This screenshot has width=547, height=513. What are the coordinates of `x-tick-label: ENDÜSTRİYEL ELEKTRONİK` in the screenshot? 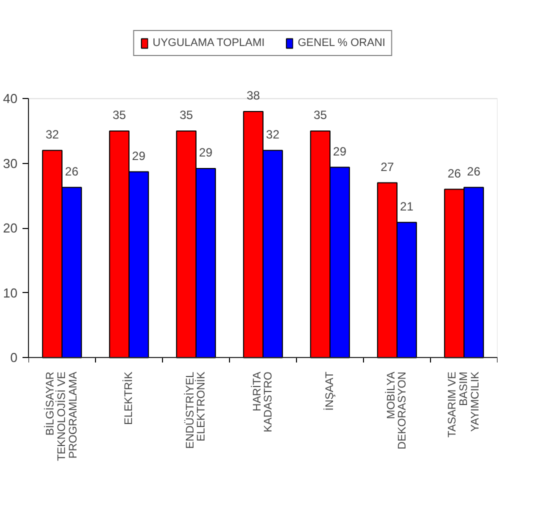 It's located at (195, 410).